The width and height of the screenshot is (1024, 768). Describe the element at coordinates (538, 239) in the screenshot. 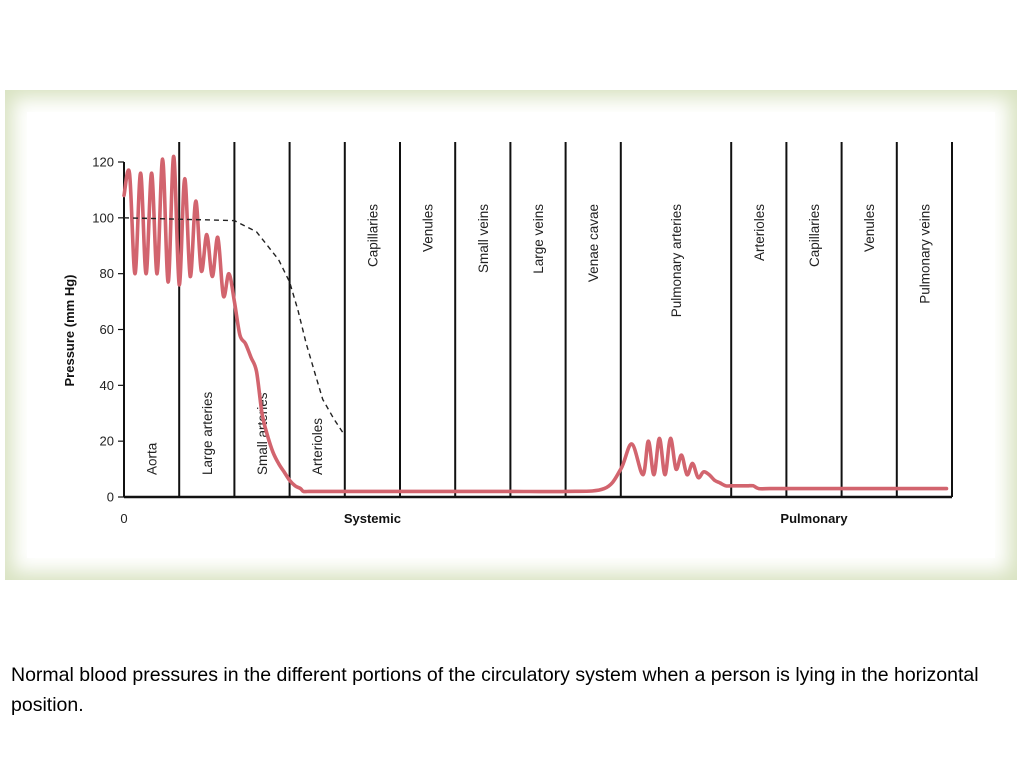

I see `region-label: Large veins` at that location.